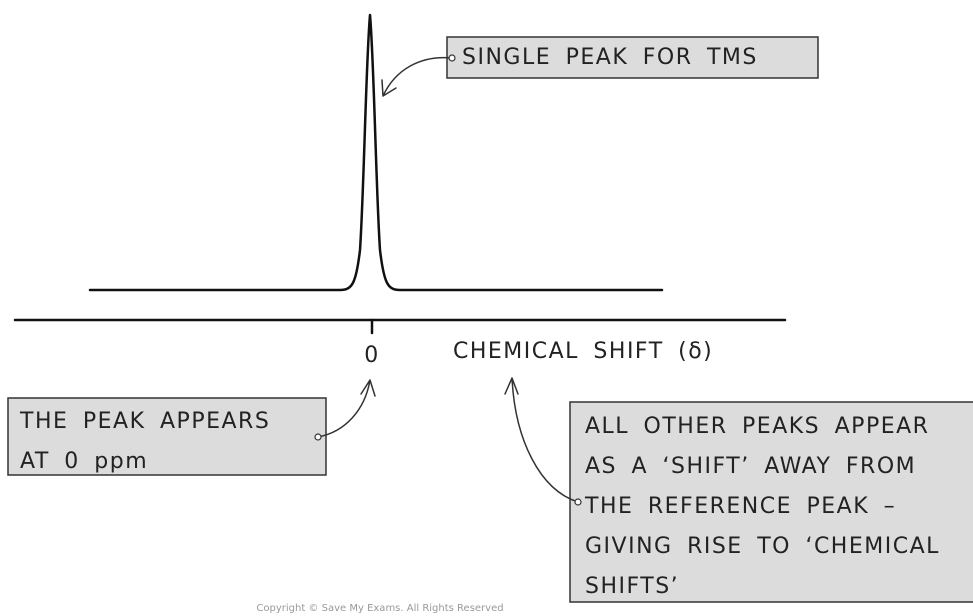 The width and height of the screenshot is (973, 616). Describe the element at coordinates (372, 355) in the screenshot. I see `zero-label: 0` at that location.